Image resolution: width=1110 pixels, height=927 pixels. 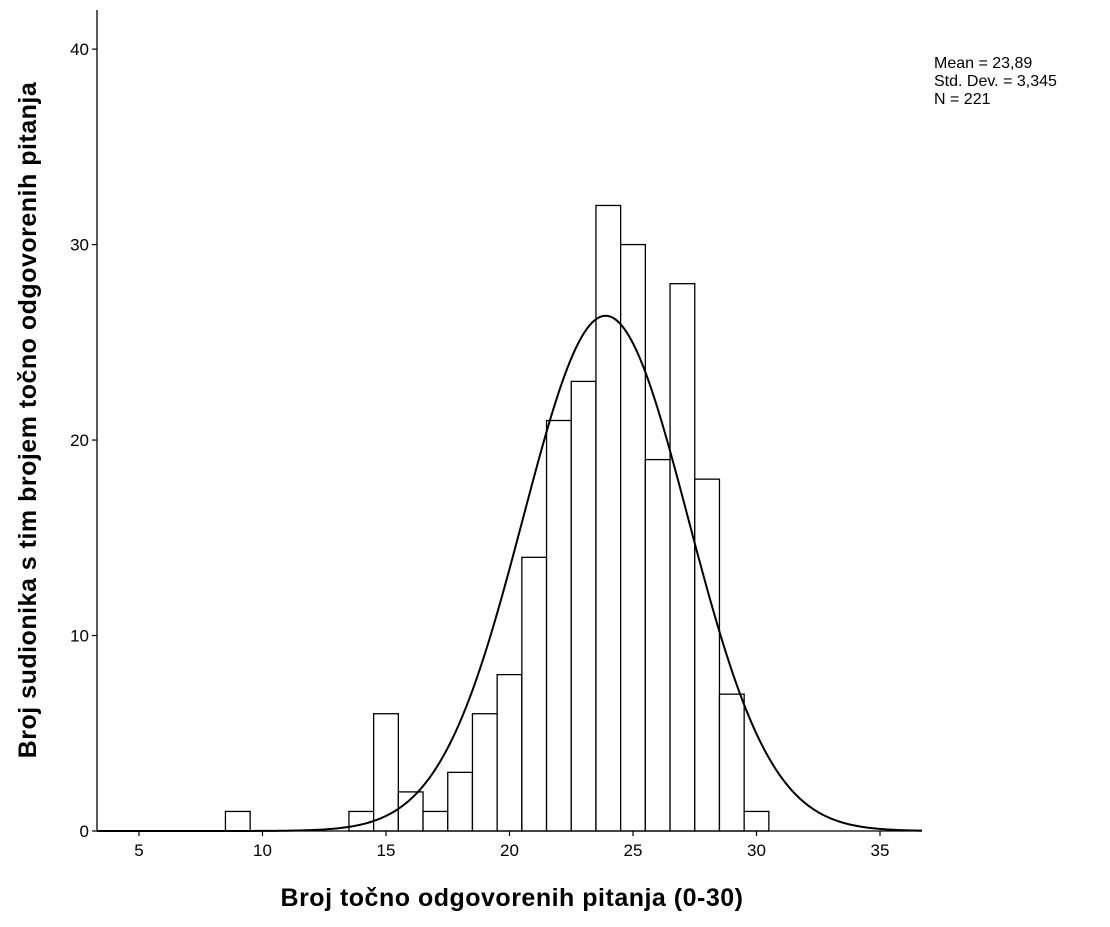 I want to click on mean-text: Mean = 23,89, so click(x=983, y=63).